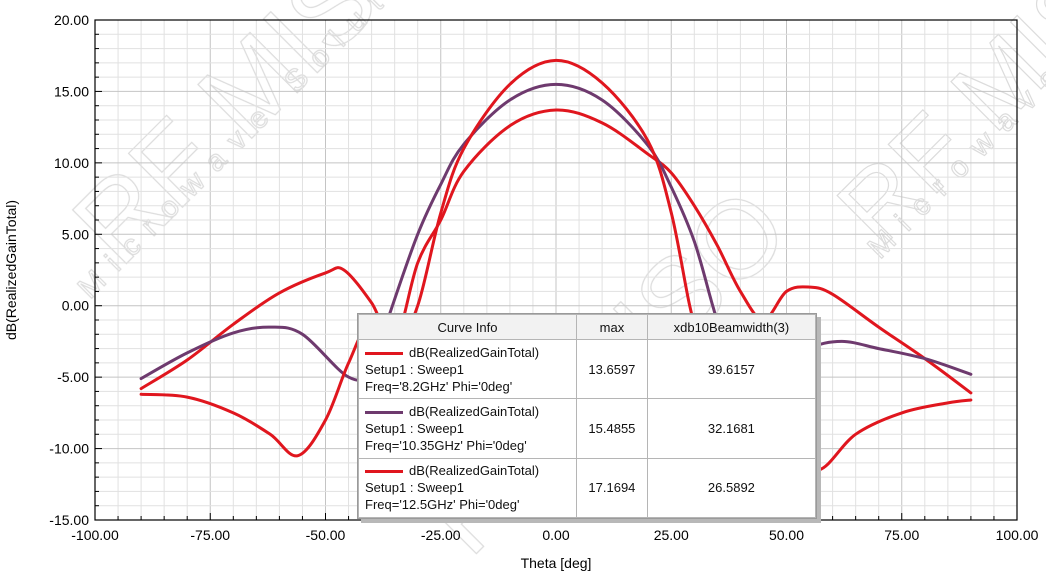 This screenshot has height=574, width=1046. I want to click on x-tick-label: -50.00, so click(326, 535).